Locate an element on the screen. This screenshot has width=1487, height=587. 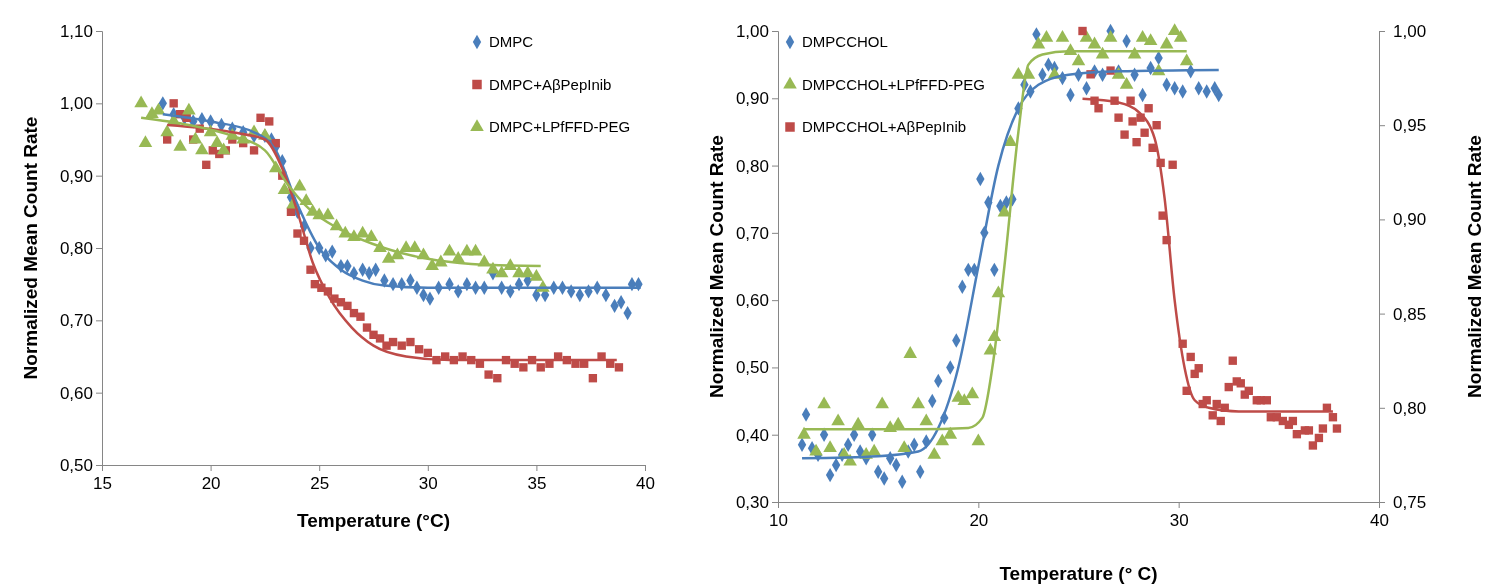
legend-label: DMPC is located at coordinates (511, 42).